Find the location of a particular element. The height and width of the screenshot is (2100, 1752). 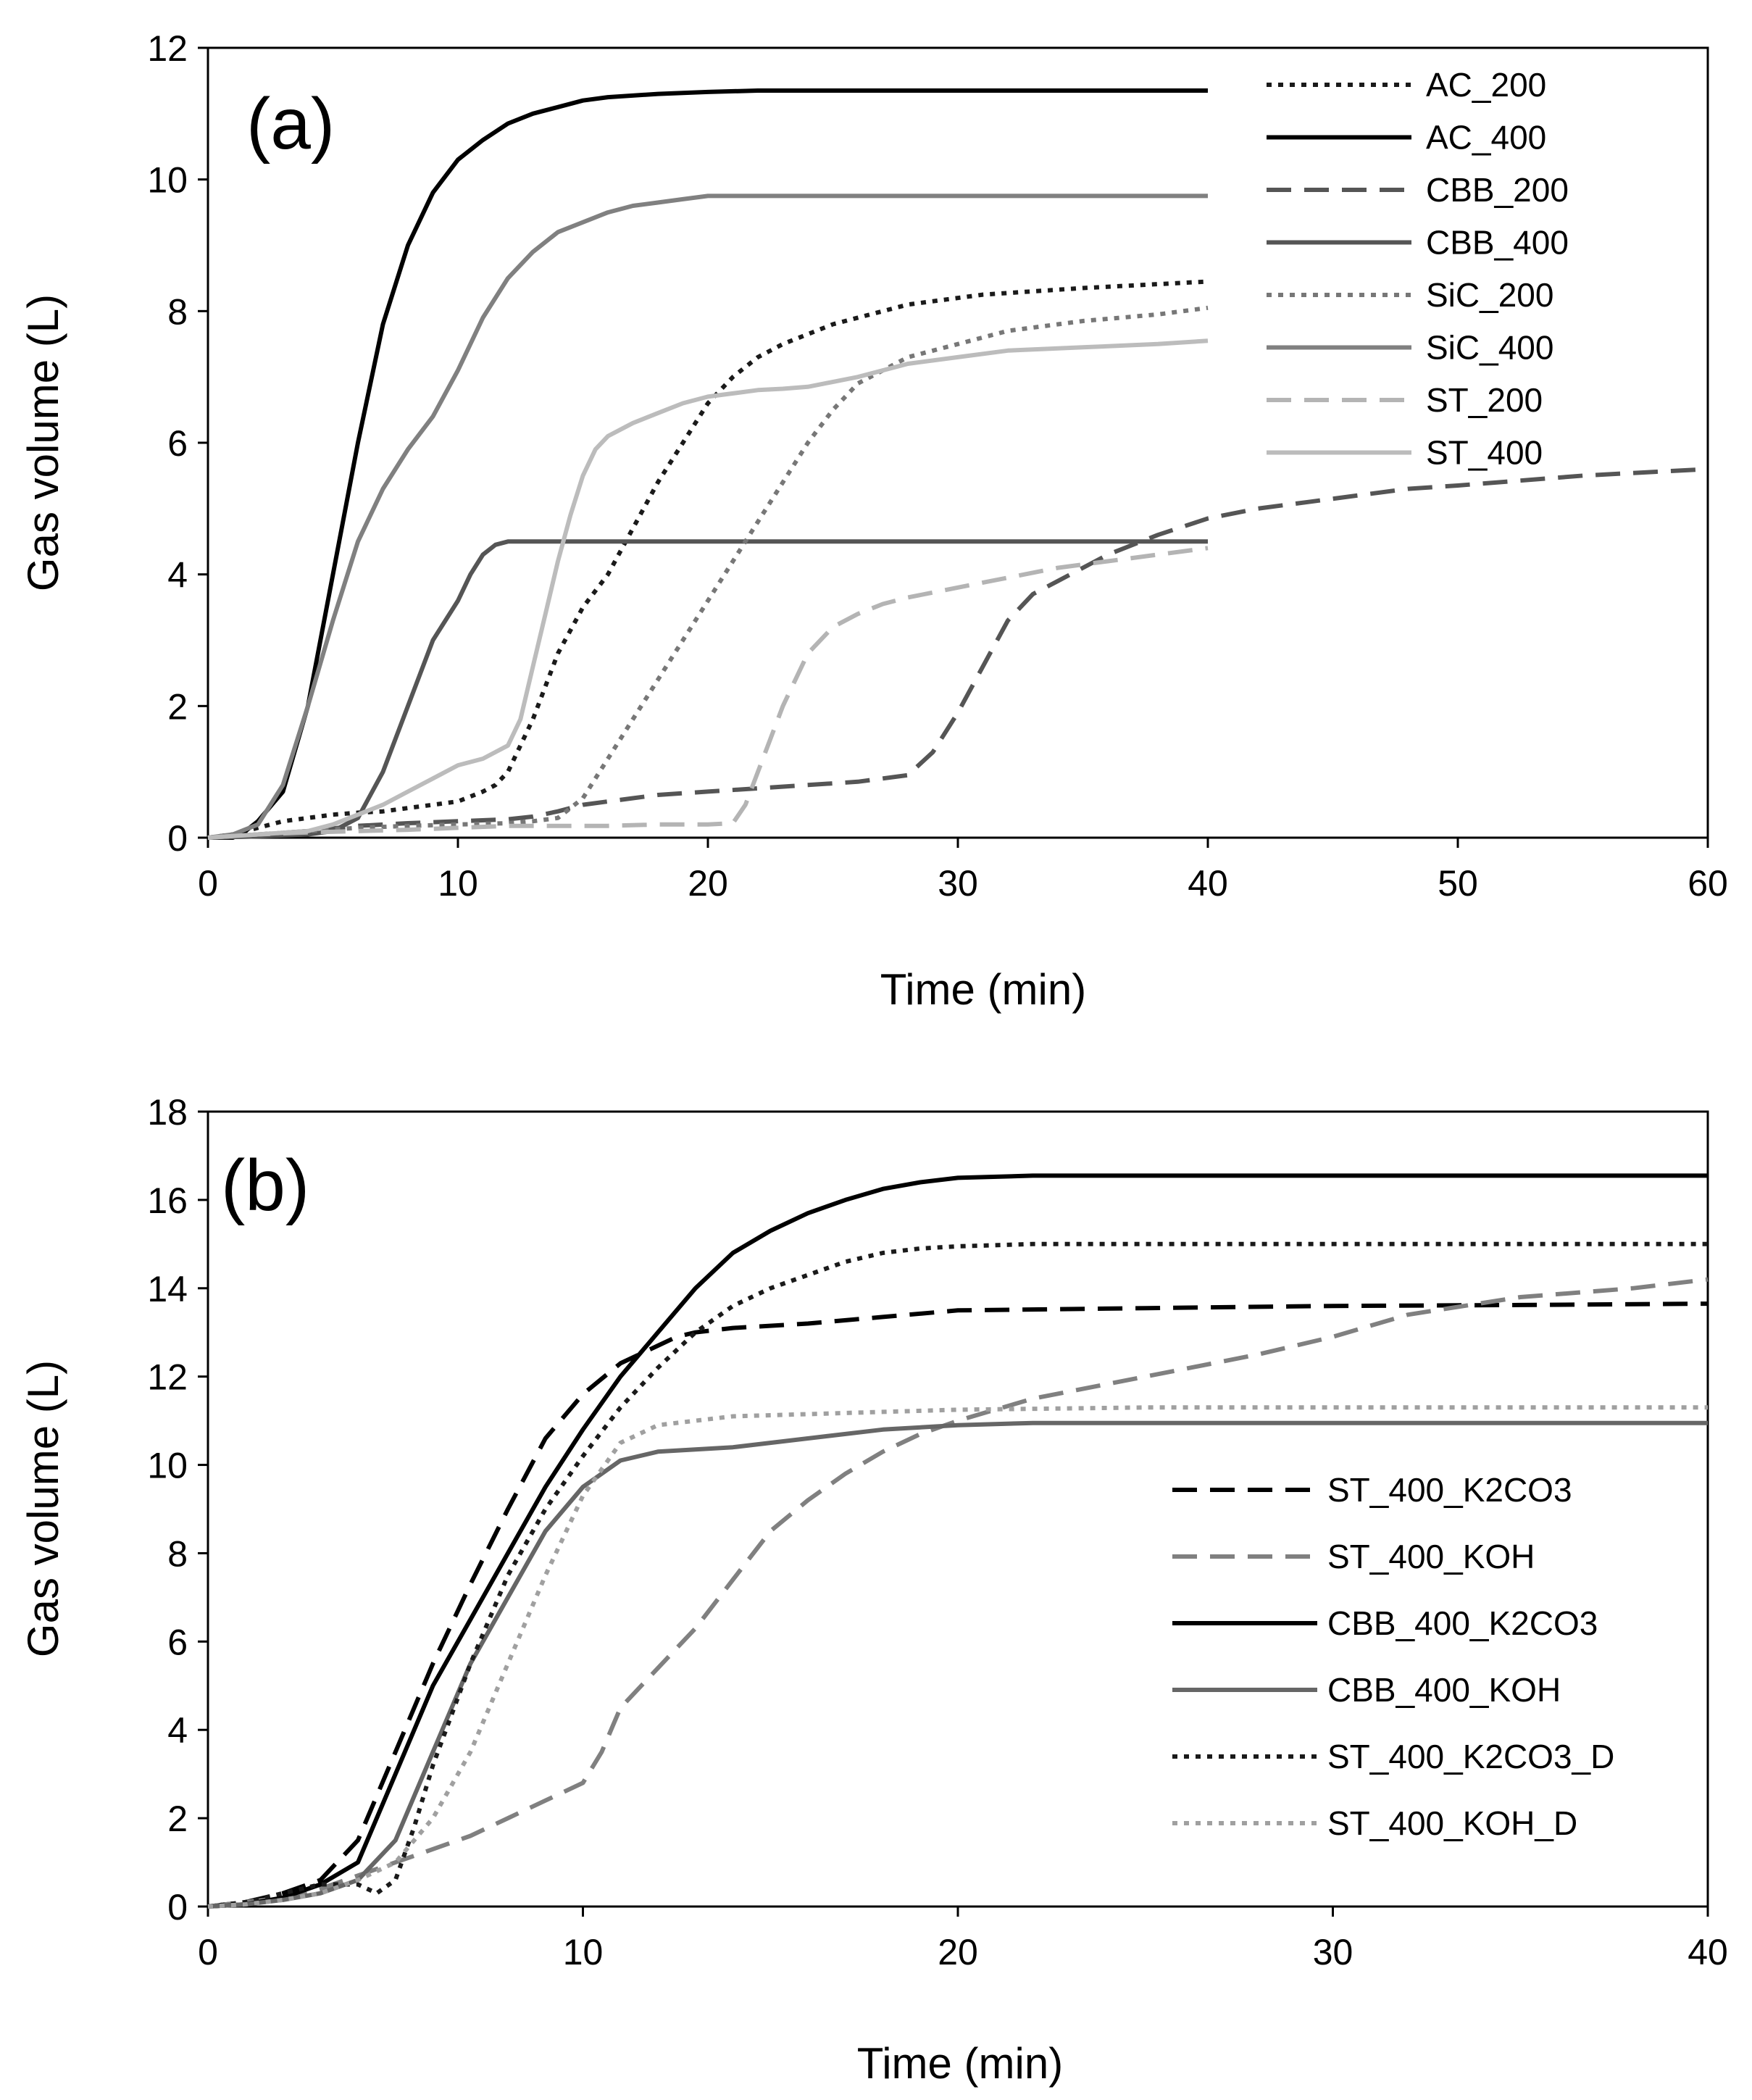

panel-label: (b) is located at coordinates (265, 1185).